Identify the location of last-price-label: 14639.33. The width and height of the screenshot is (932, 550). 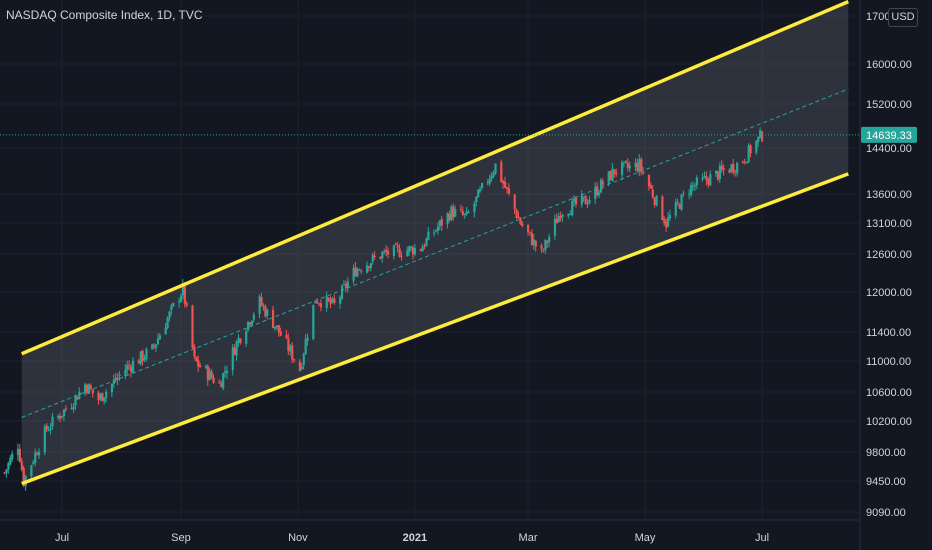
(889, 136).